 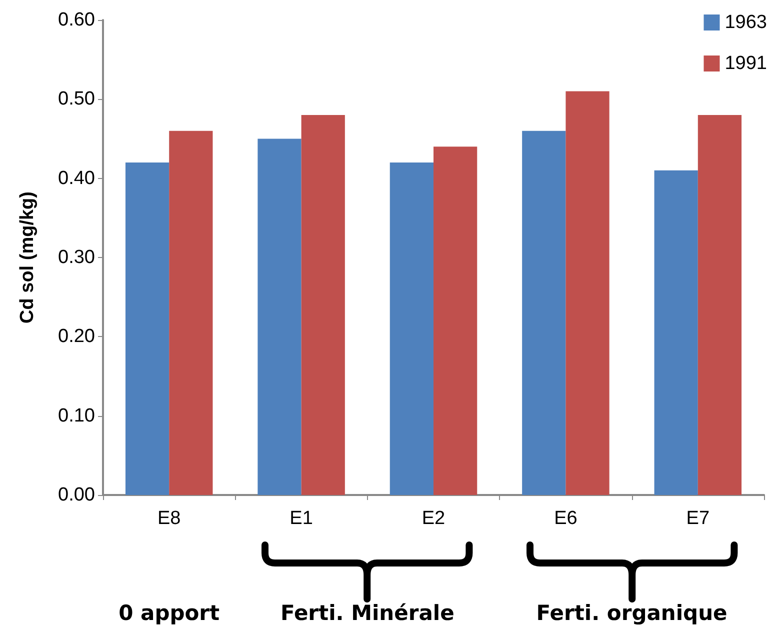 What do you see at coordinates (76, 99) in the screenshot?
I see `y-tick-label: 0.50` at bounding box center [76, 99].